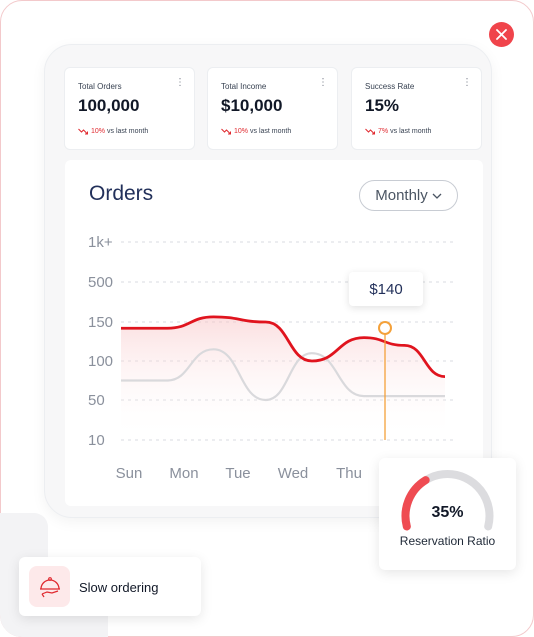 Image resolution: width=534 pixels, height=637 pixels. Describe the element at coordinates (437, 196) in the screenshot. I see `chevron-down-icon` at that location.